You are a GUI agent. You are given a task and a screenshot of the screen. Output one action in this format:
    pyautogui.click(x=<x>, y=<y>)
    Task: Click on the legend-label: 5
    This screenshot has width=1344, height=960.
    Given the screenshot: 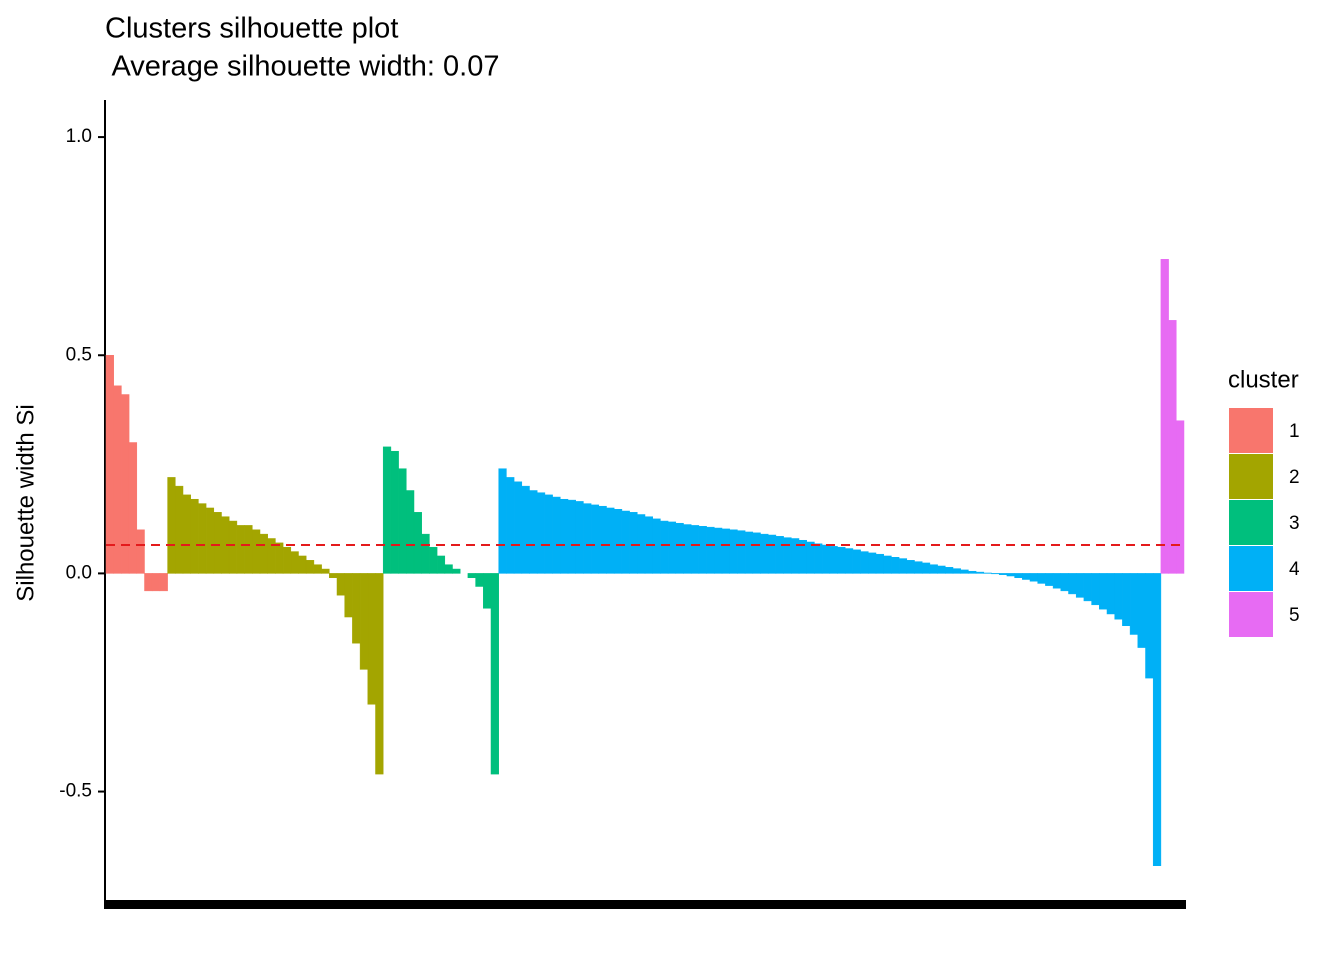 What is the action you would take?
    pyautogui.click(x=1294, y=615)
    